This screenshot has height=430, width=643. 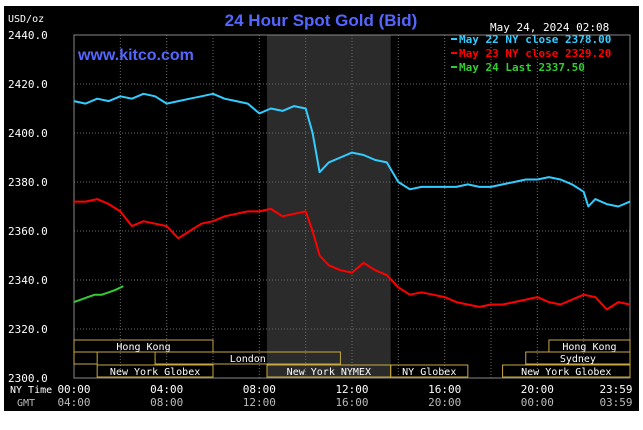 What do you see at coordinates (73, 389) in the screenshot?
I see `x-tick-label-ny: 00:00` at bounding box center [73, 389].